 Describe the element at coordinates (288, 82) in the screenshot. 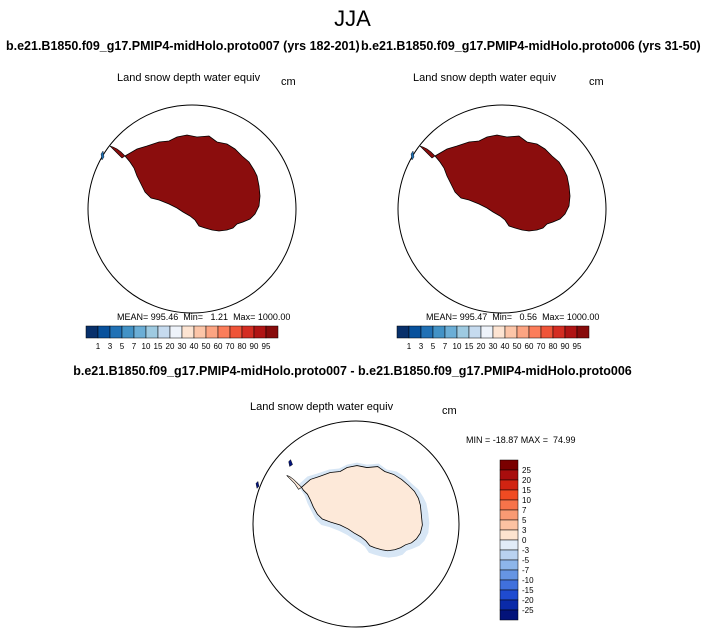

I see `panel1-units: cm` at that location.